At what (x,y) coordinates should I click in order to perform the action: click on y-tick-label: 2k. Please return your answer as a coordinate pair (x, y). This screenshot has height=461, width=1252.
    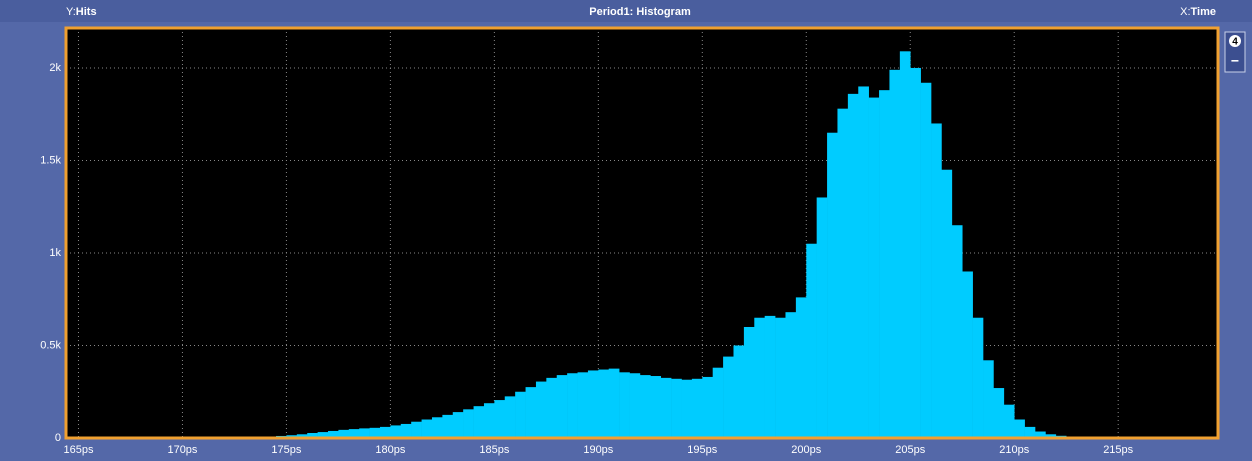
    Looking at the image, I should click on (55, 68).